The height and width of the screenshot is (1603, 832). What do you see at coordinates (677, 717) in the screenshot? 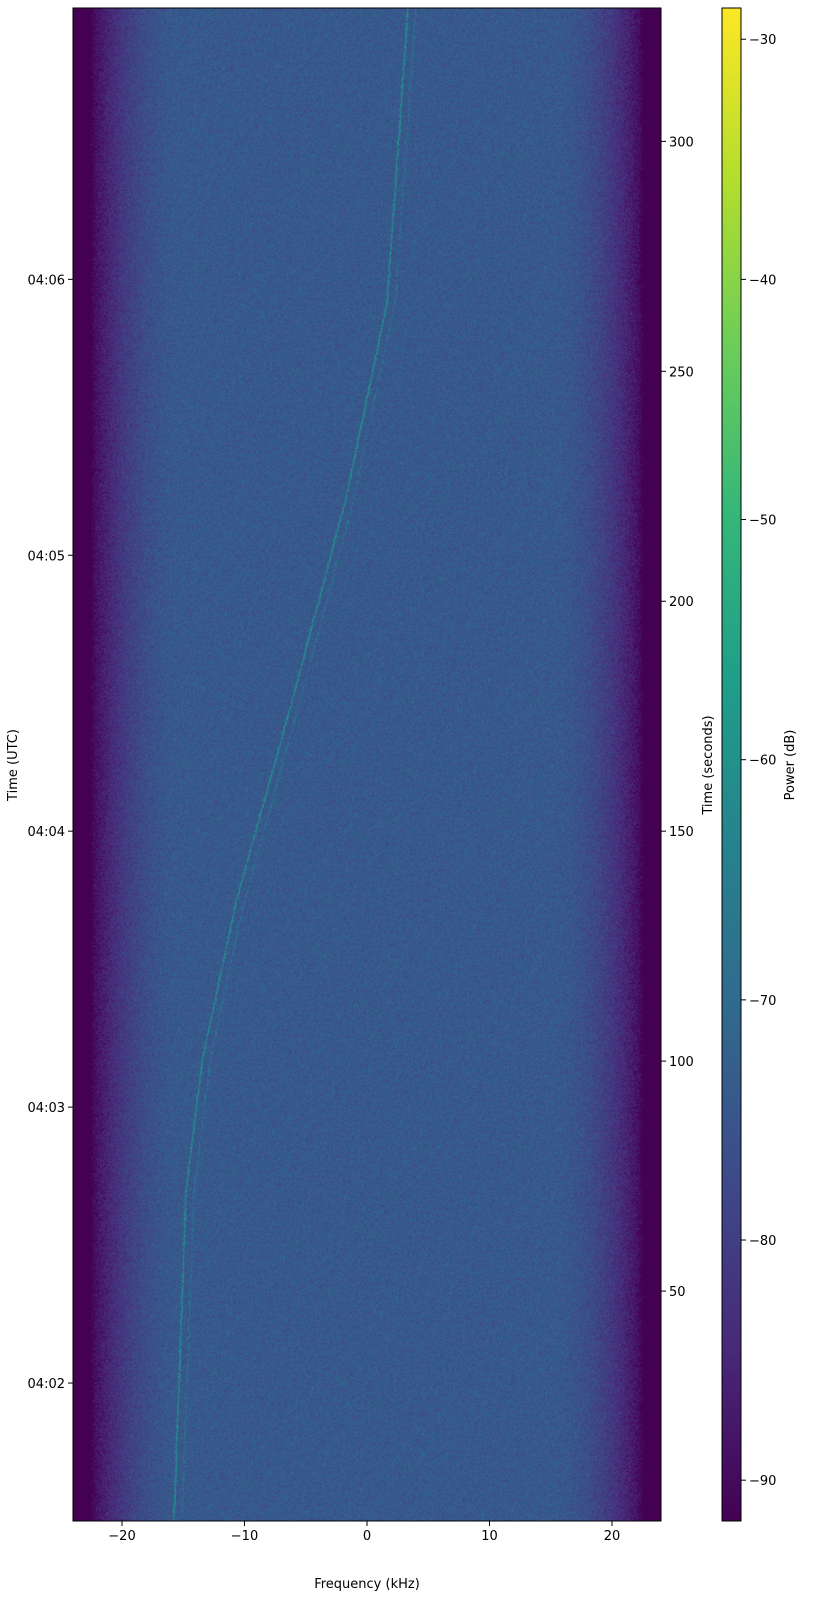
I see `right-axis-ticks: 50 100 150 200 250 300` at bounding box center [677, 717].